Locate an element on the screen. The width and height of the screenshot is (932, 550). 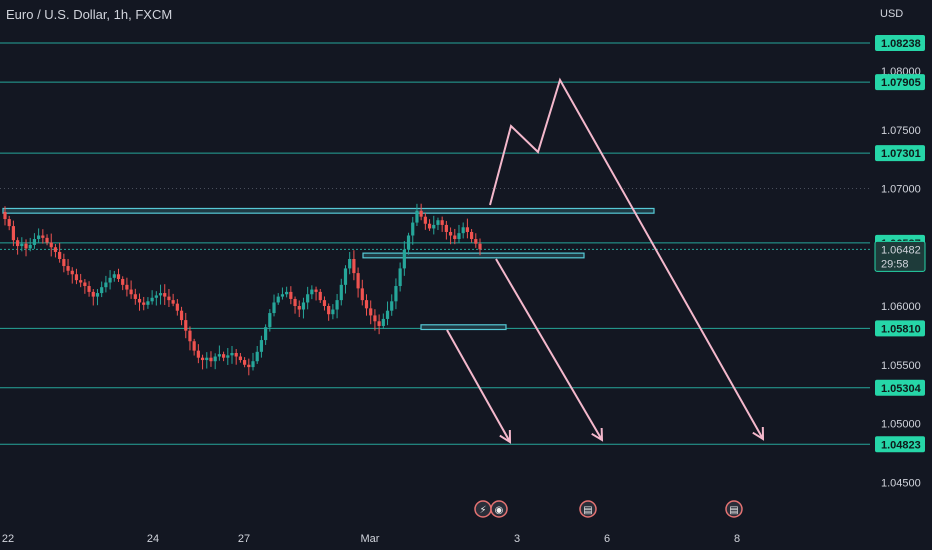
us-flag-event-icon-2-glyph: ▤ is located at coordinates (733, 510).